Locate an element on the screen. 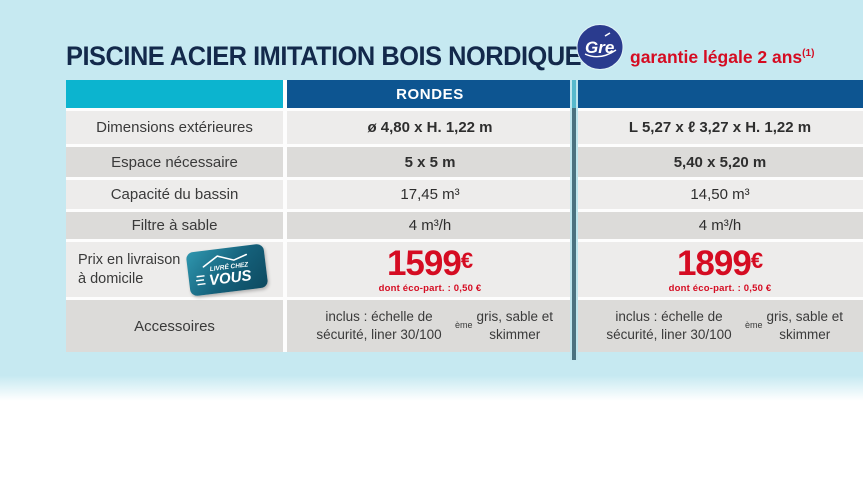  value-filtre-rondes: 4 m³/h is located at coordinates (430, 225).